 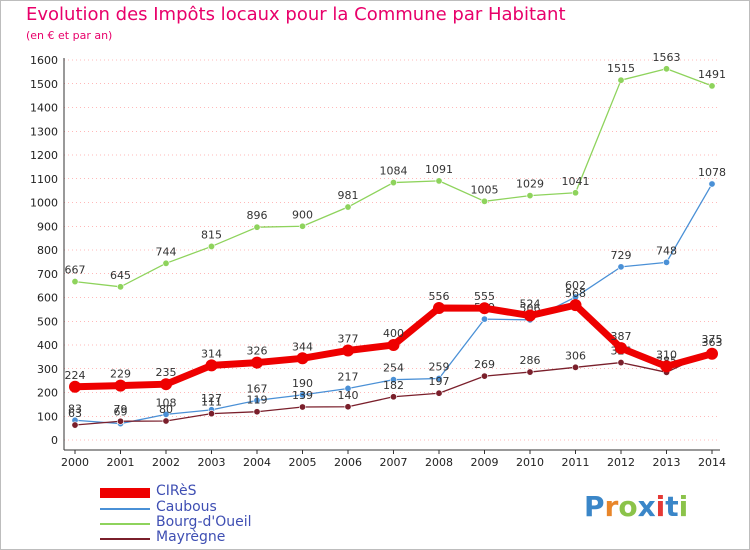 I want to click on y-tick-label: 600, so click(x=47, y=298).